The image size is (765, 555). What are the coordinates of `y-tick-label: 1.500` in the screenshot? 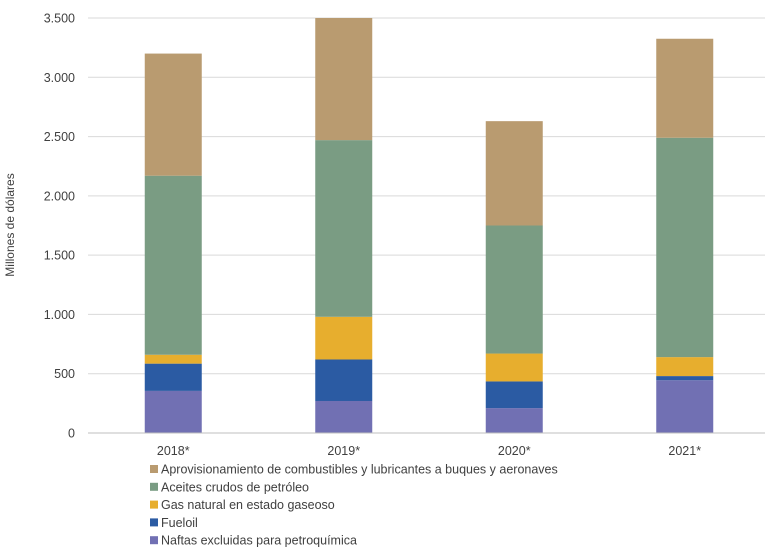 It's located at (59, 256).